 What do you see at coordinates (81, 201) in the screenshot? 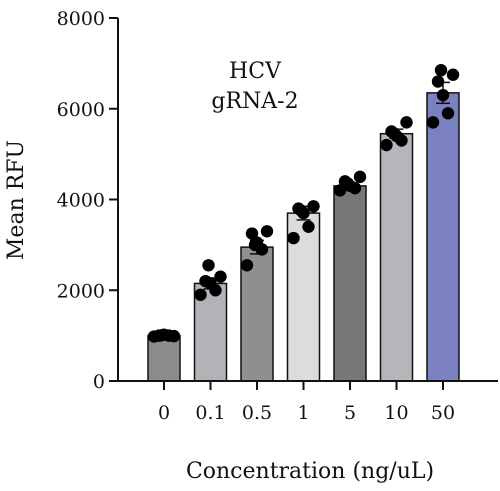
I see `y-tick-label-4000: 4000` at bounding box center [81, 201].